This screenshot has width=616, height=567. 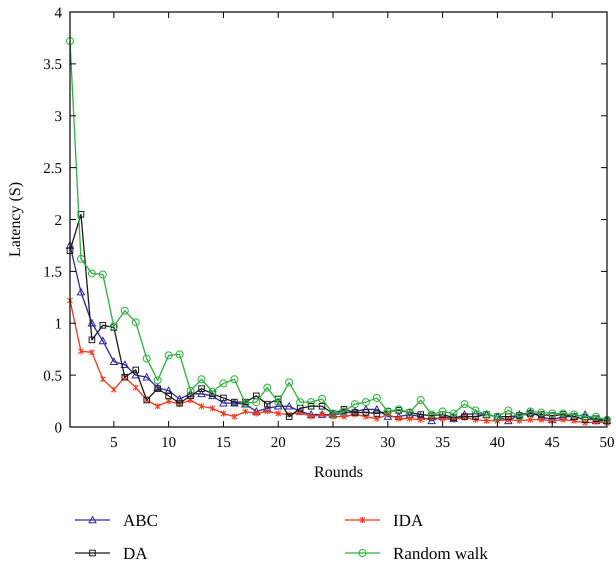 I want to click on x-tick-label: 20, so click(x=278, y=443).